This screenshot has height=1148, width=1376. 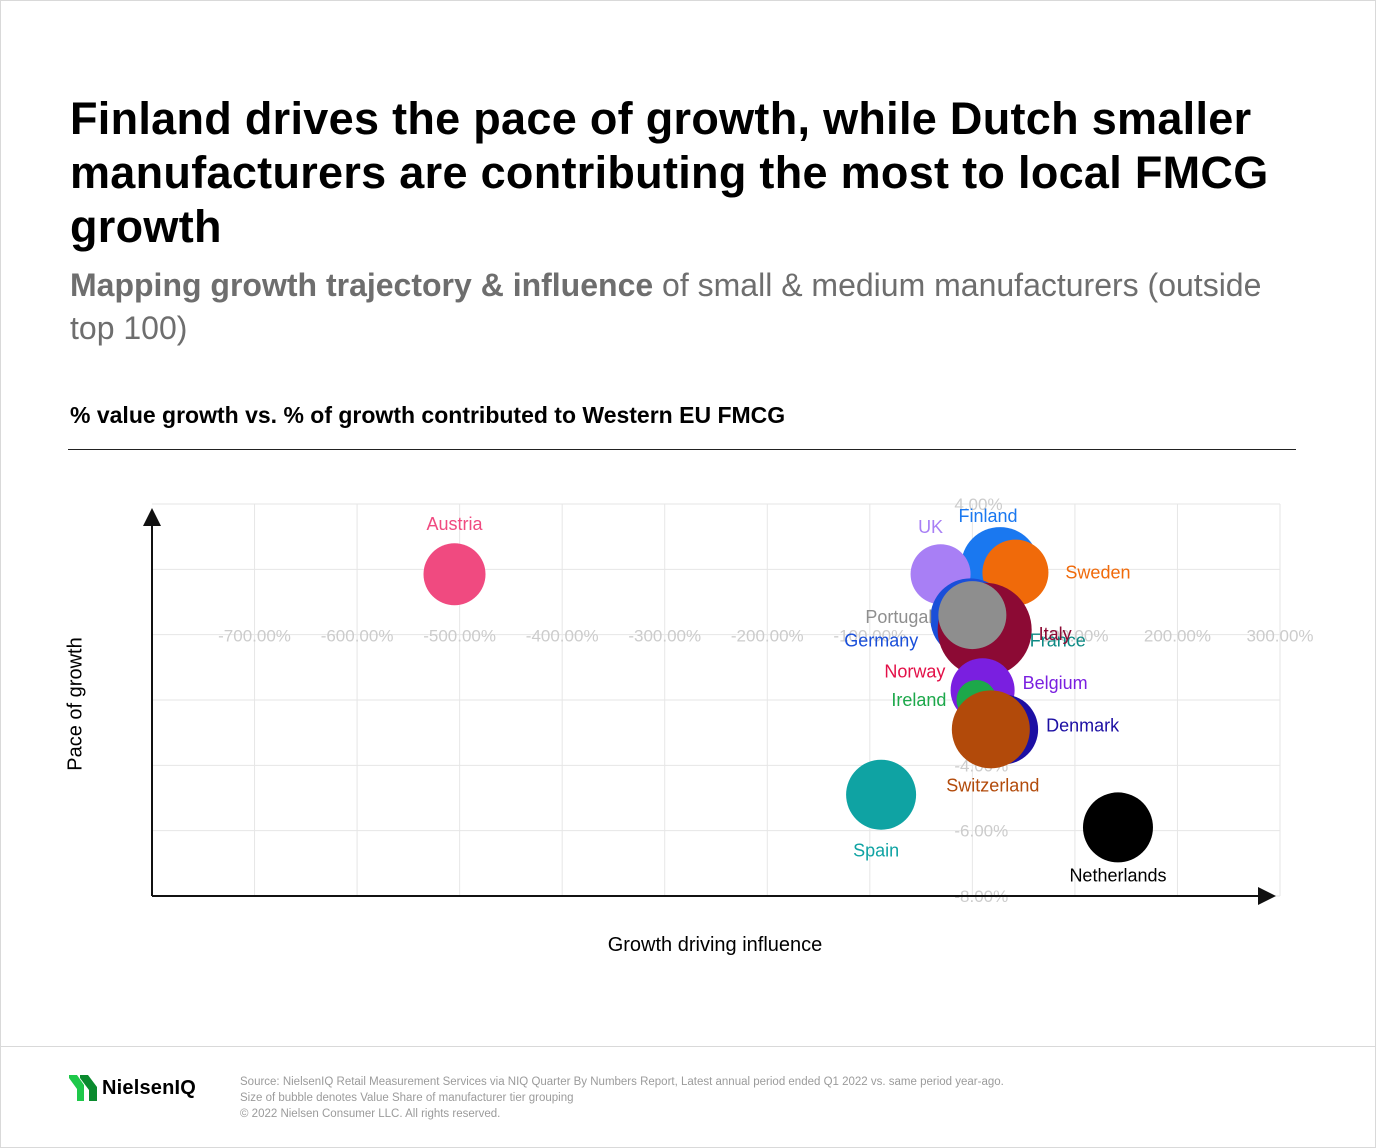 I want to click on bubble-label: UK, so click(x=930, y=527).